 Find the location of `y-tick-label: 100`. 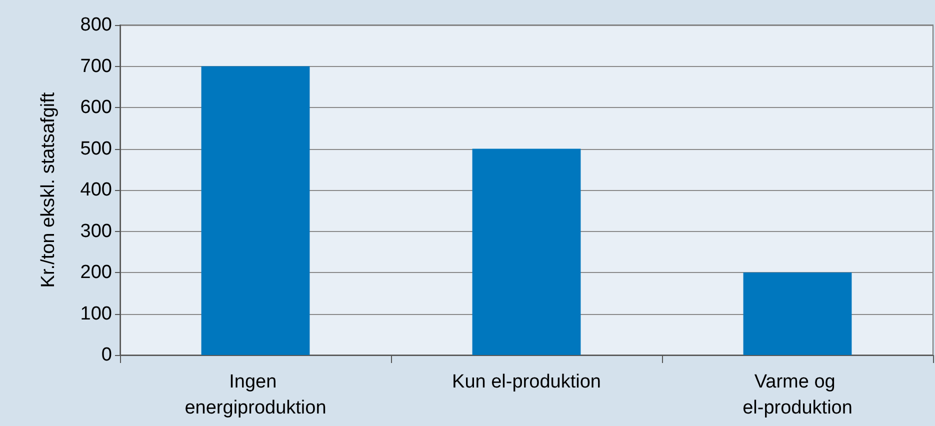

y-tick-label: 100 is located at coordinates (96, 313).